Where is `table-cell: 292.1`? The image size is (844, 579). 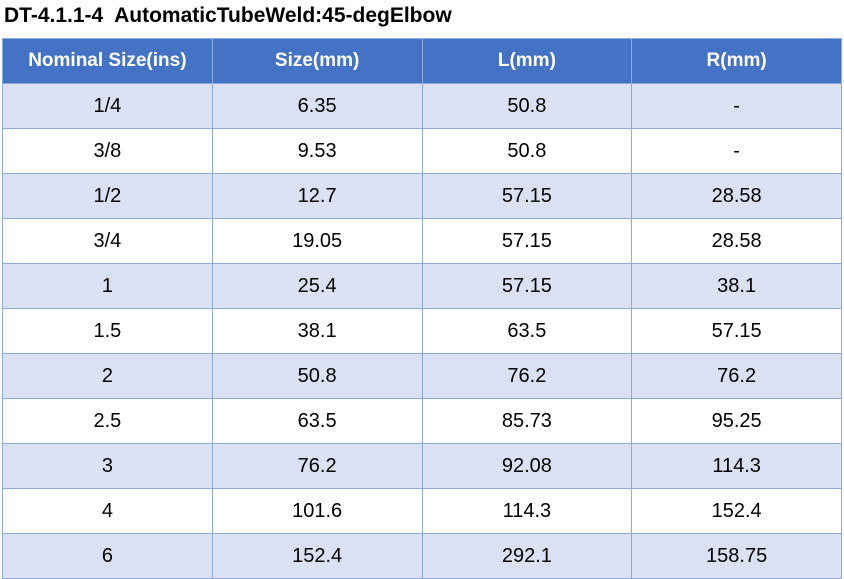 table-cell: 292.1 is located at coordinates (527, 556).